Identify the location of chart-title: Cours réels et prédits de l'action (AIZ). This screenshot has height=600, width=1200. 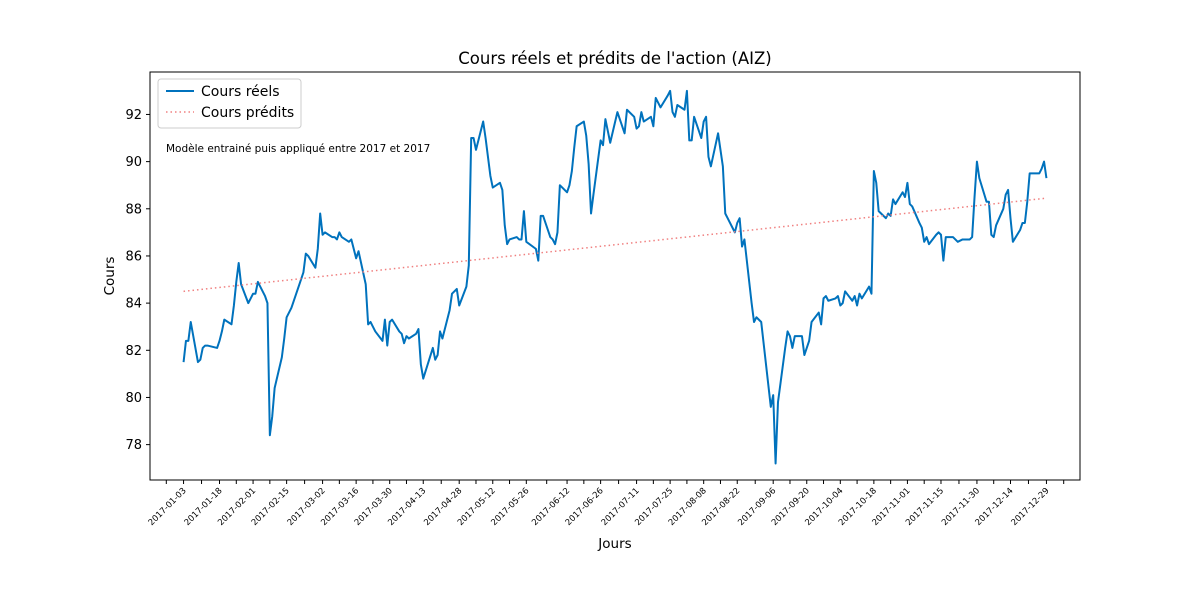
(614, 58).